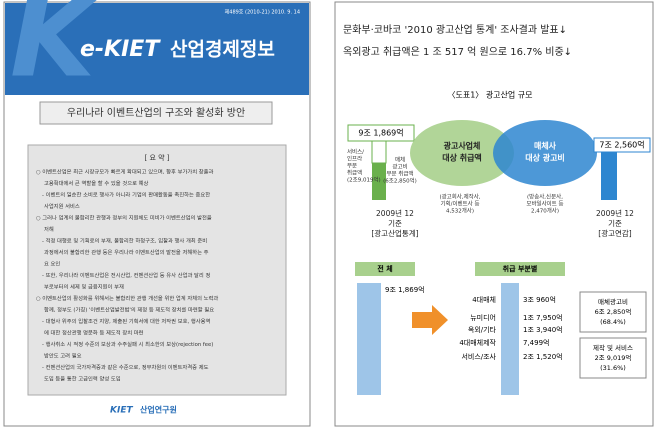 Image resolution: width=658 pixels, height=434 pixels. What do you see at coordinates (615, 213) in the screenshot?
I see `basis-right: 2009년 12` at bounding box center [615, 213].